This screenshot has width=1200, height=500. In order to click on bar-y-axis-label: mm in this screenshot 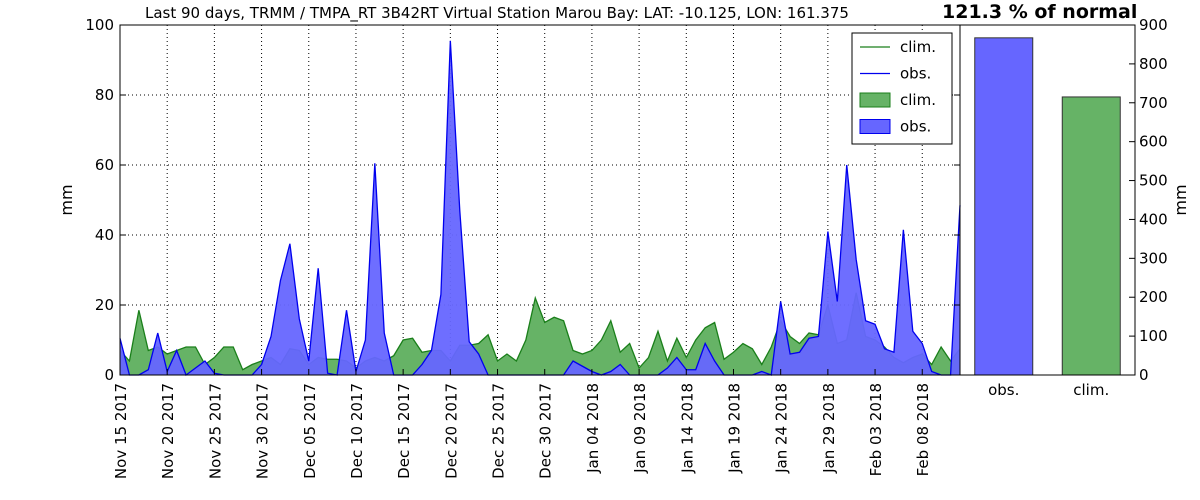, I will do `click(1180, 199)`.